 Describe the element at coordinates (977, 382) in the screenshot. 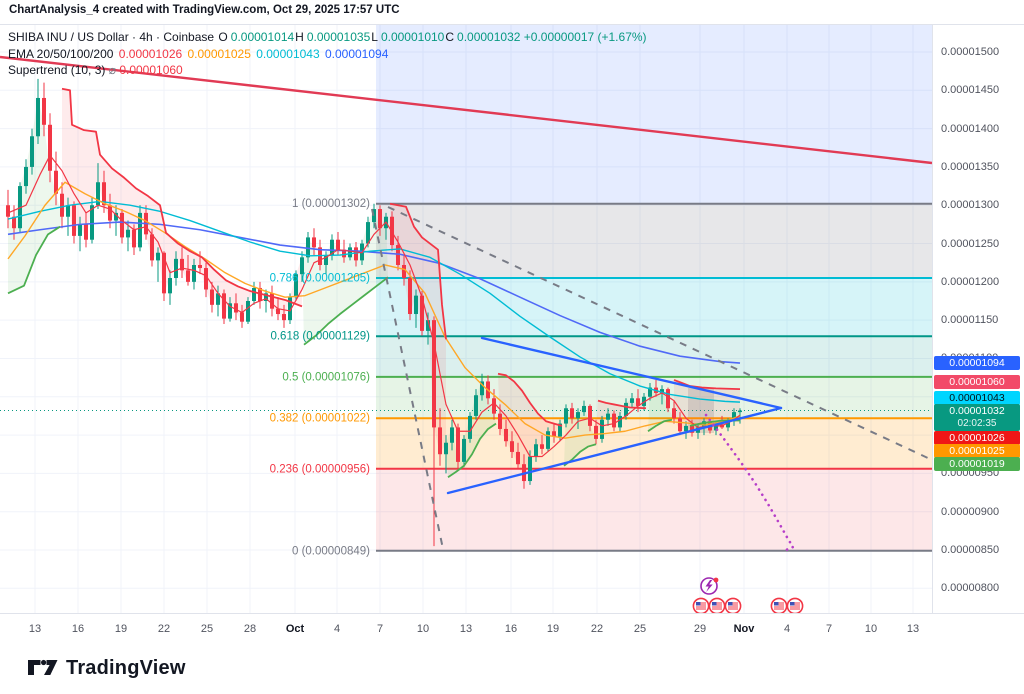

I see `indicator-price-badge: 0.00001060` at that location.